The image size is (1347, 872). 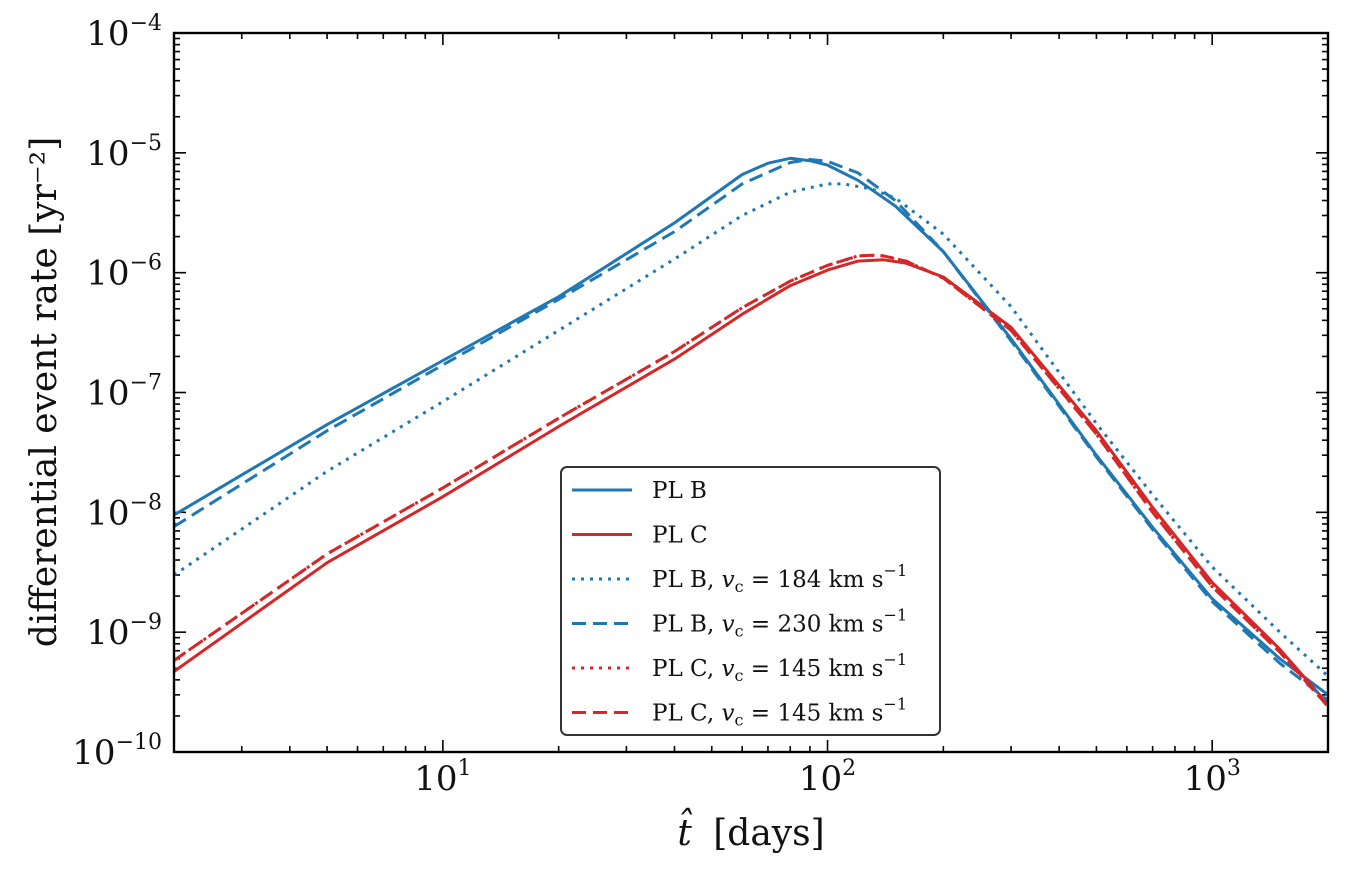 I want to click on y-tick-labels: 10⁻⁴ 10⁻⁵ 10⁻⁶ 10⁻⁷ 10⁻⁸ 10⁻⁹ 10⁻¹⁰, so click(x=117, y=392).